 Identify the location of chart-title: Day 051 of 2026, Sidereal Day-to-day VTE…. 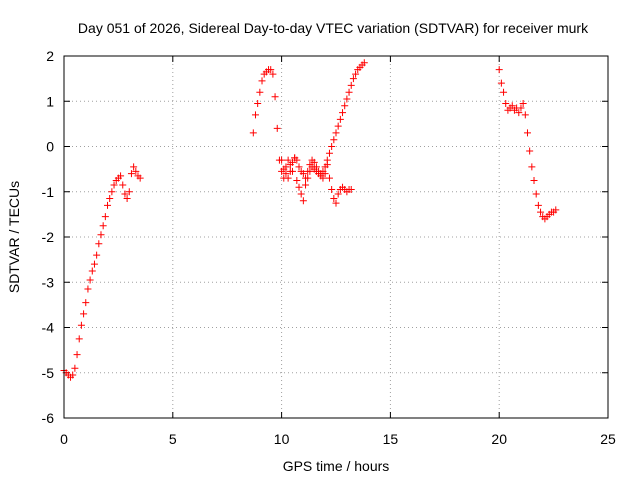
(333, 28).